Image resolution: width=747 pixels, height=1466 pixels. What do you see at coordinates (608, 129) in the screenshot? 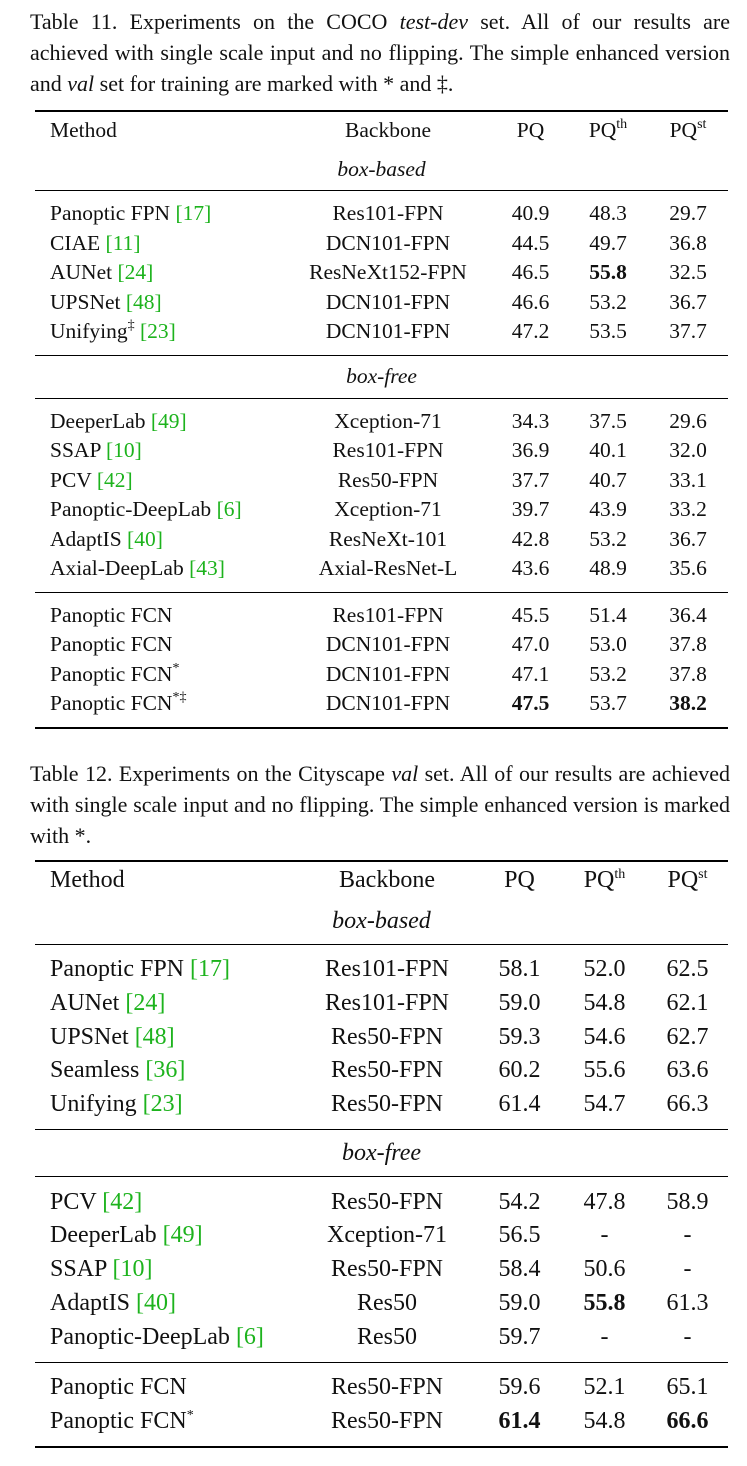
I see `header-pq-th: PQth` at bounding box center [608, 129].